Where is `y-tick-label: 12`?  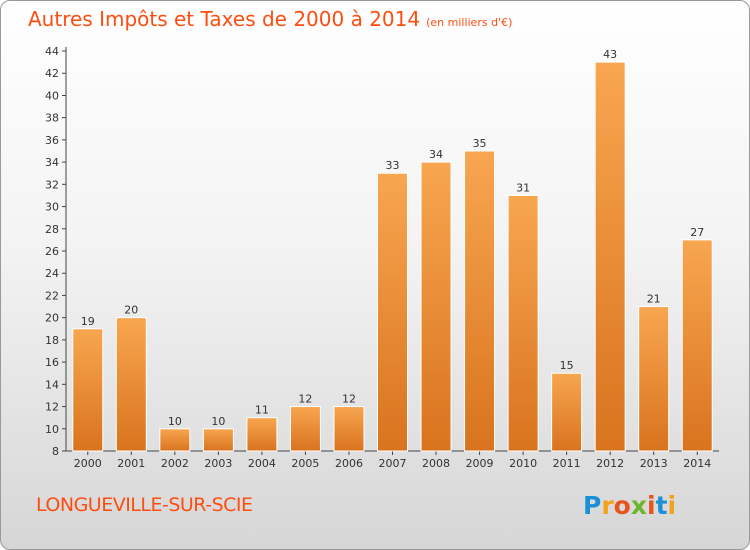 y-tick-label: 12 is located at coordinates (52, 407).